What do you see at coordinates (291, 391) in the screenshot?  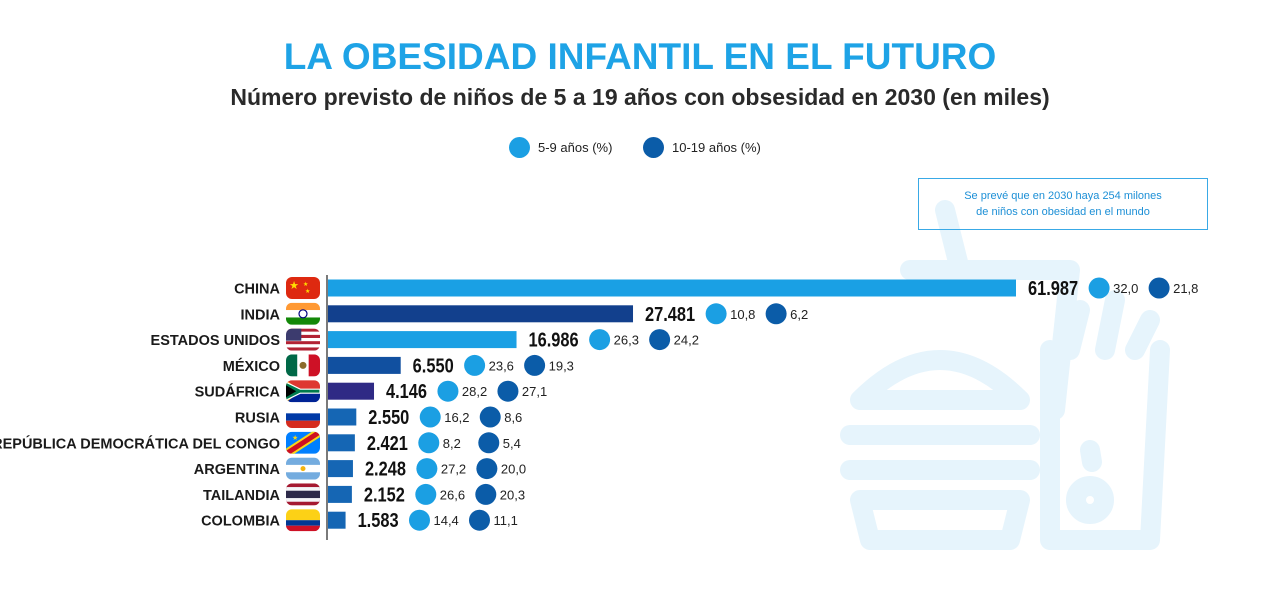 I see `flag-triangle` at bounding box center [291, 391].